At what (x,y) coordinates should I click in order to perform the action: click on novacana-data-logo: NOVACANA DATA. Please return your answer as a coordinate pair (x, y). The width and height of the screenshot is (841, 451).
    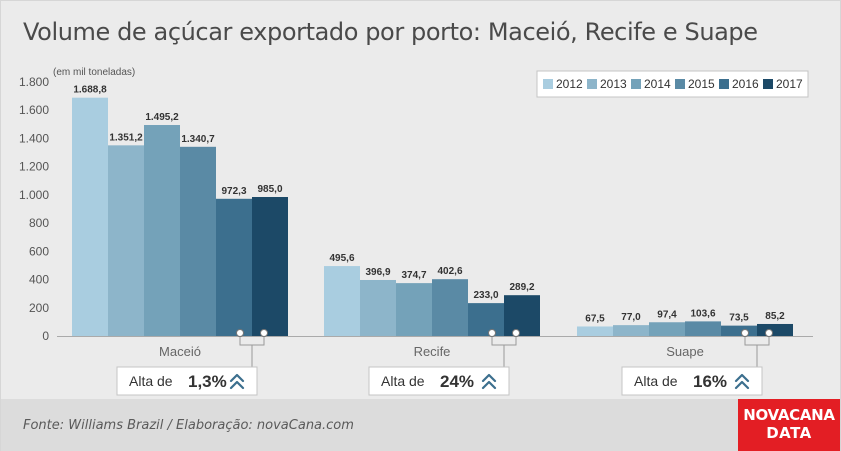
    Looking at the image, I should click on (789, 425).